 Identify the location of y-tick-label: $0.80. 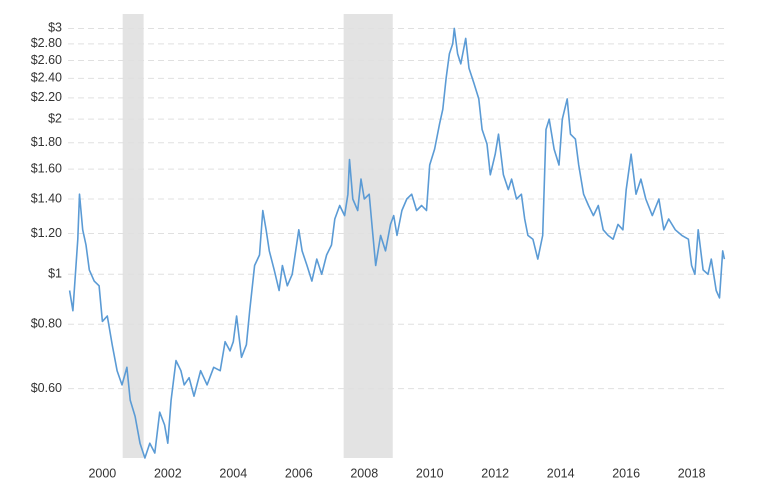
(46, 324).